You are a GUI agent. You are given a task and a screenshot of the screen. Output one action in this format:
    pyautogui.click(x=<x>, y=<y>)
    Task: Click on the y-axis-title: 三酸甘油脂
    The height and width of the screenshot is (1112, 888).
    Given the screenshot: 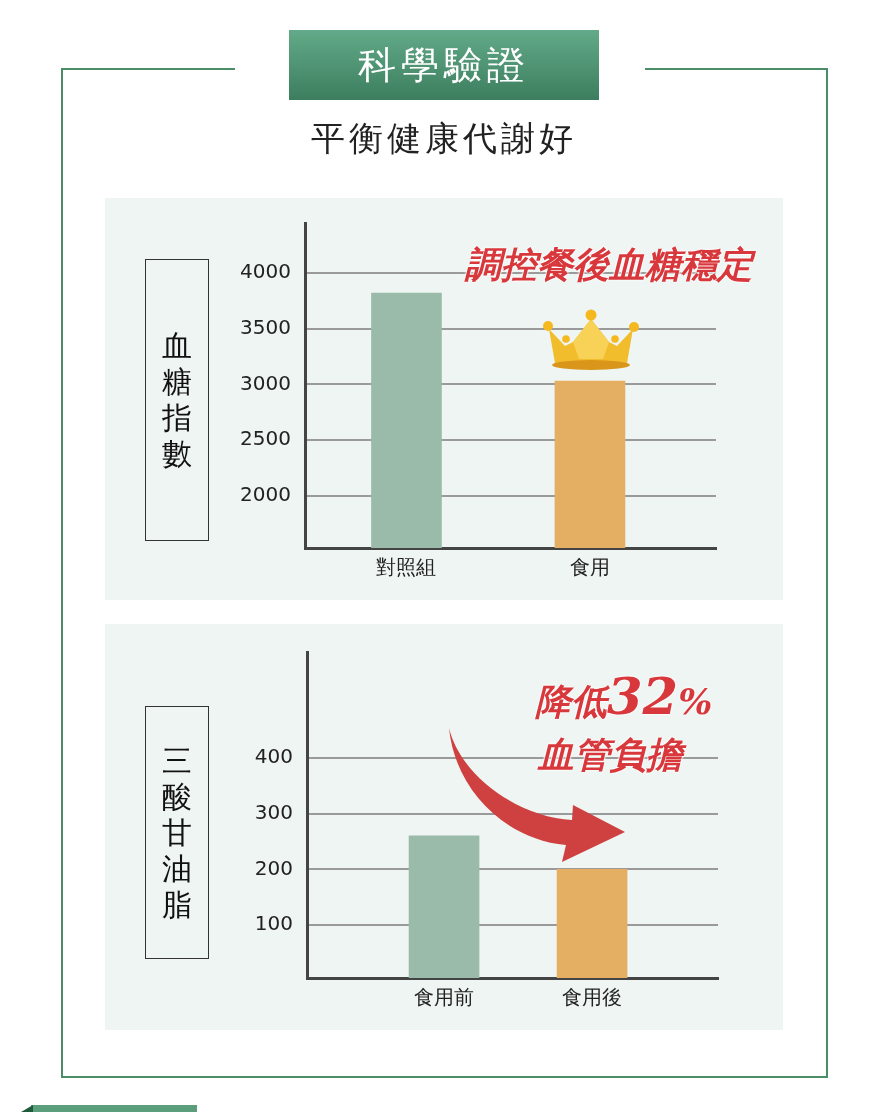 What is the action you would take?
    pyautogui.click(x=177, y=832)
    